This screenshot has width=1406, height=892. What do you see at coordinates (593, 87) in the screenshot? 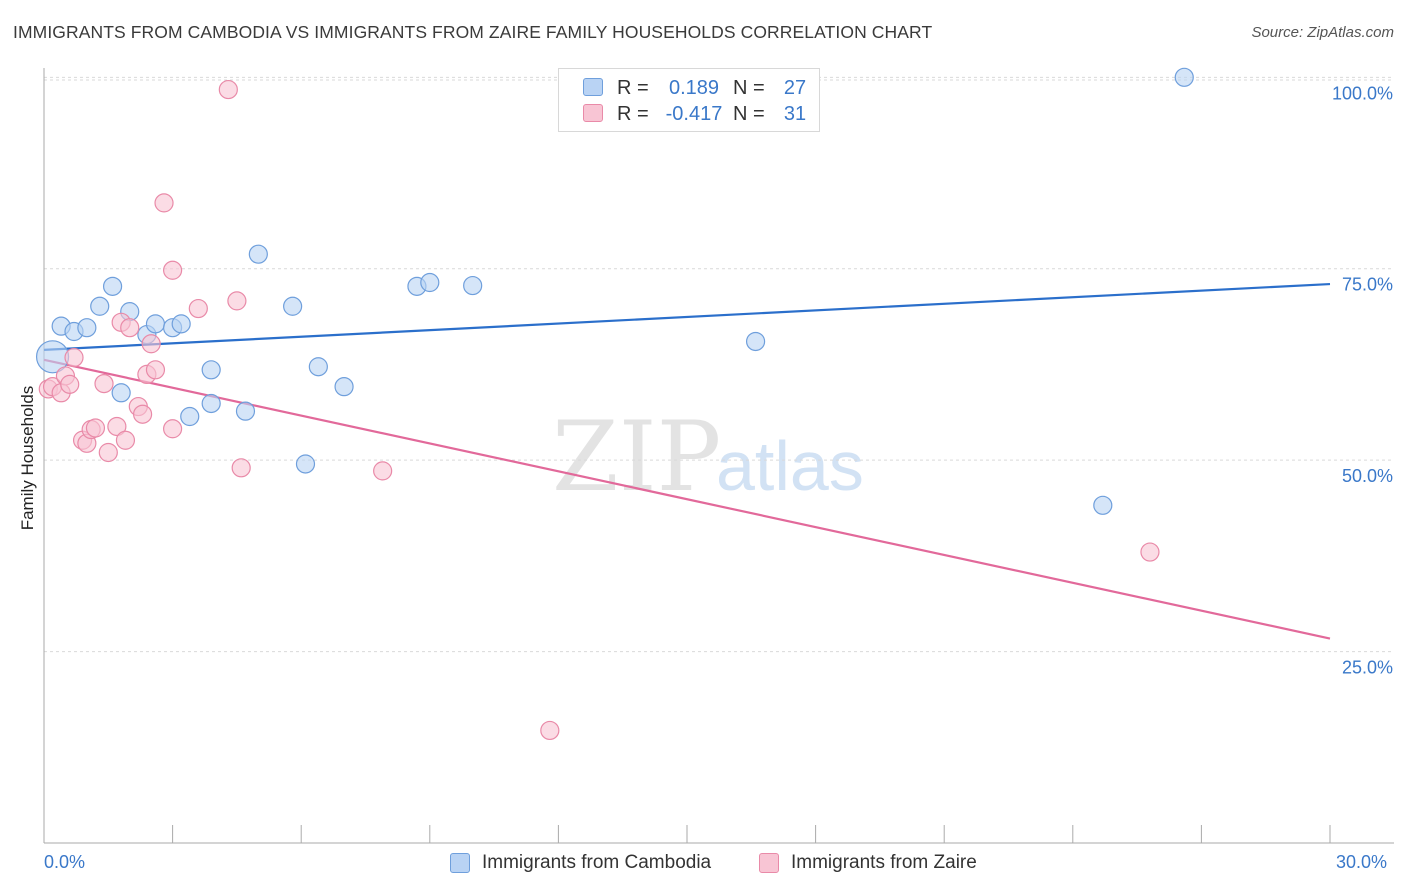
I see `legend-swatch-cambodia` at bounding box center [593, 87].